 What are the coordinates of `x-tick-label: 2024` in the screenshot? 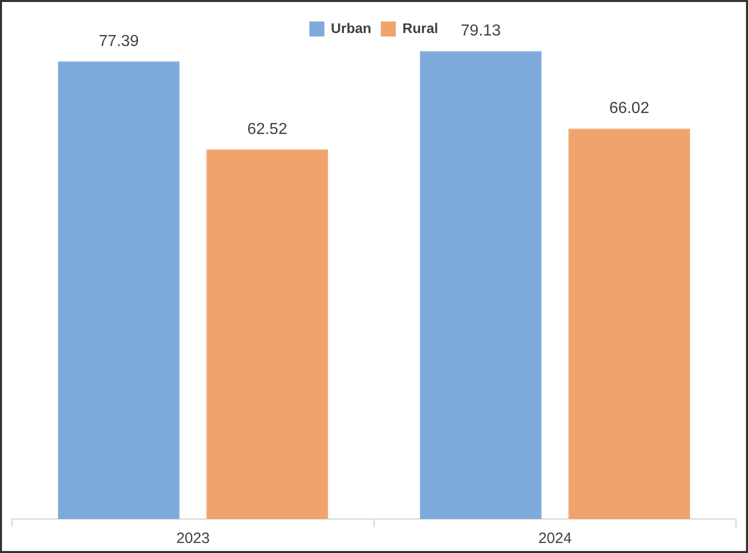 It's located at (555, 539).